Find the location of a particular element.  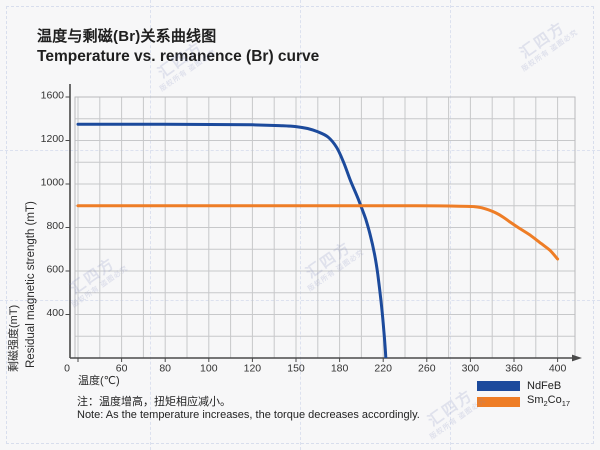

y-tick-label: 1000 is located at coordinates (53, 183).